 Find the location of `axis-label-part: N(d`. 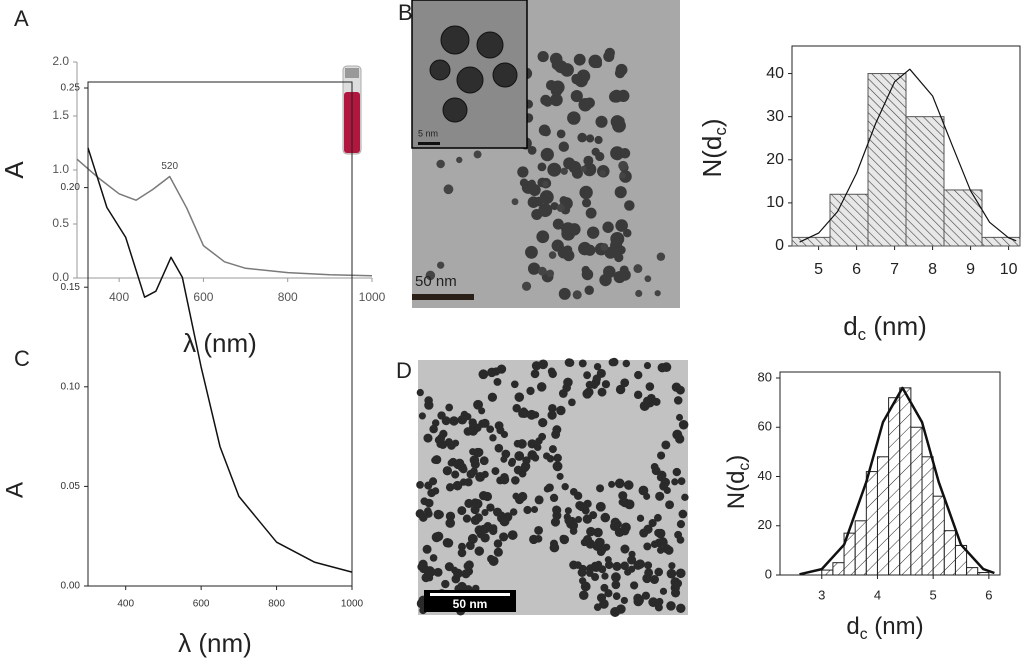

axis-label-part: N(d is located at coordinates (712, 157).